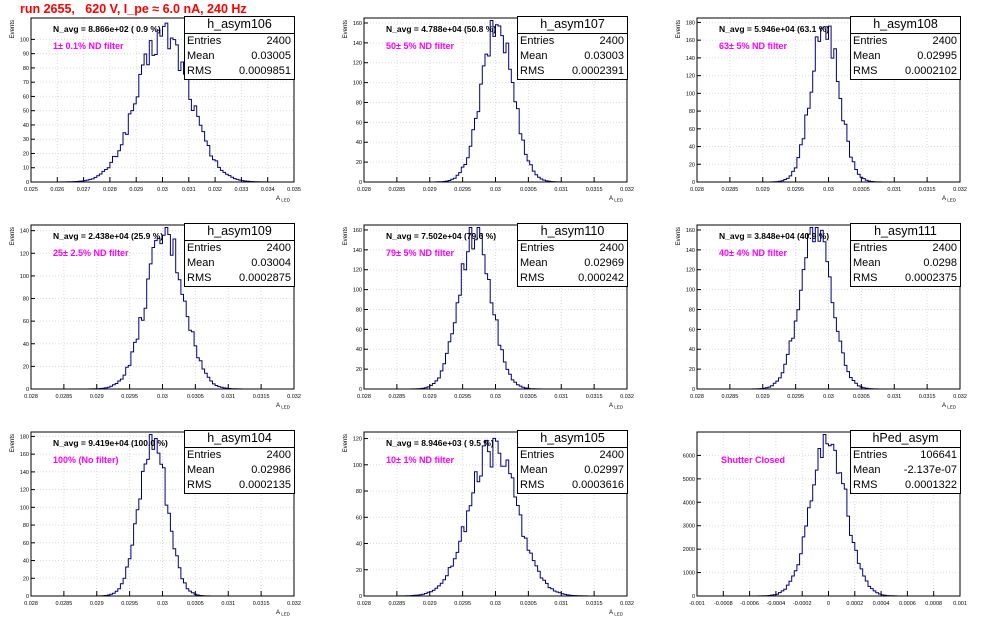 This screenshot has height=622, width=996. Describe the element at coordinates (86, 460) in the screenshot. I see `filter-label: 100% (No filter)` at that location.